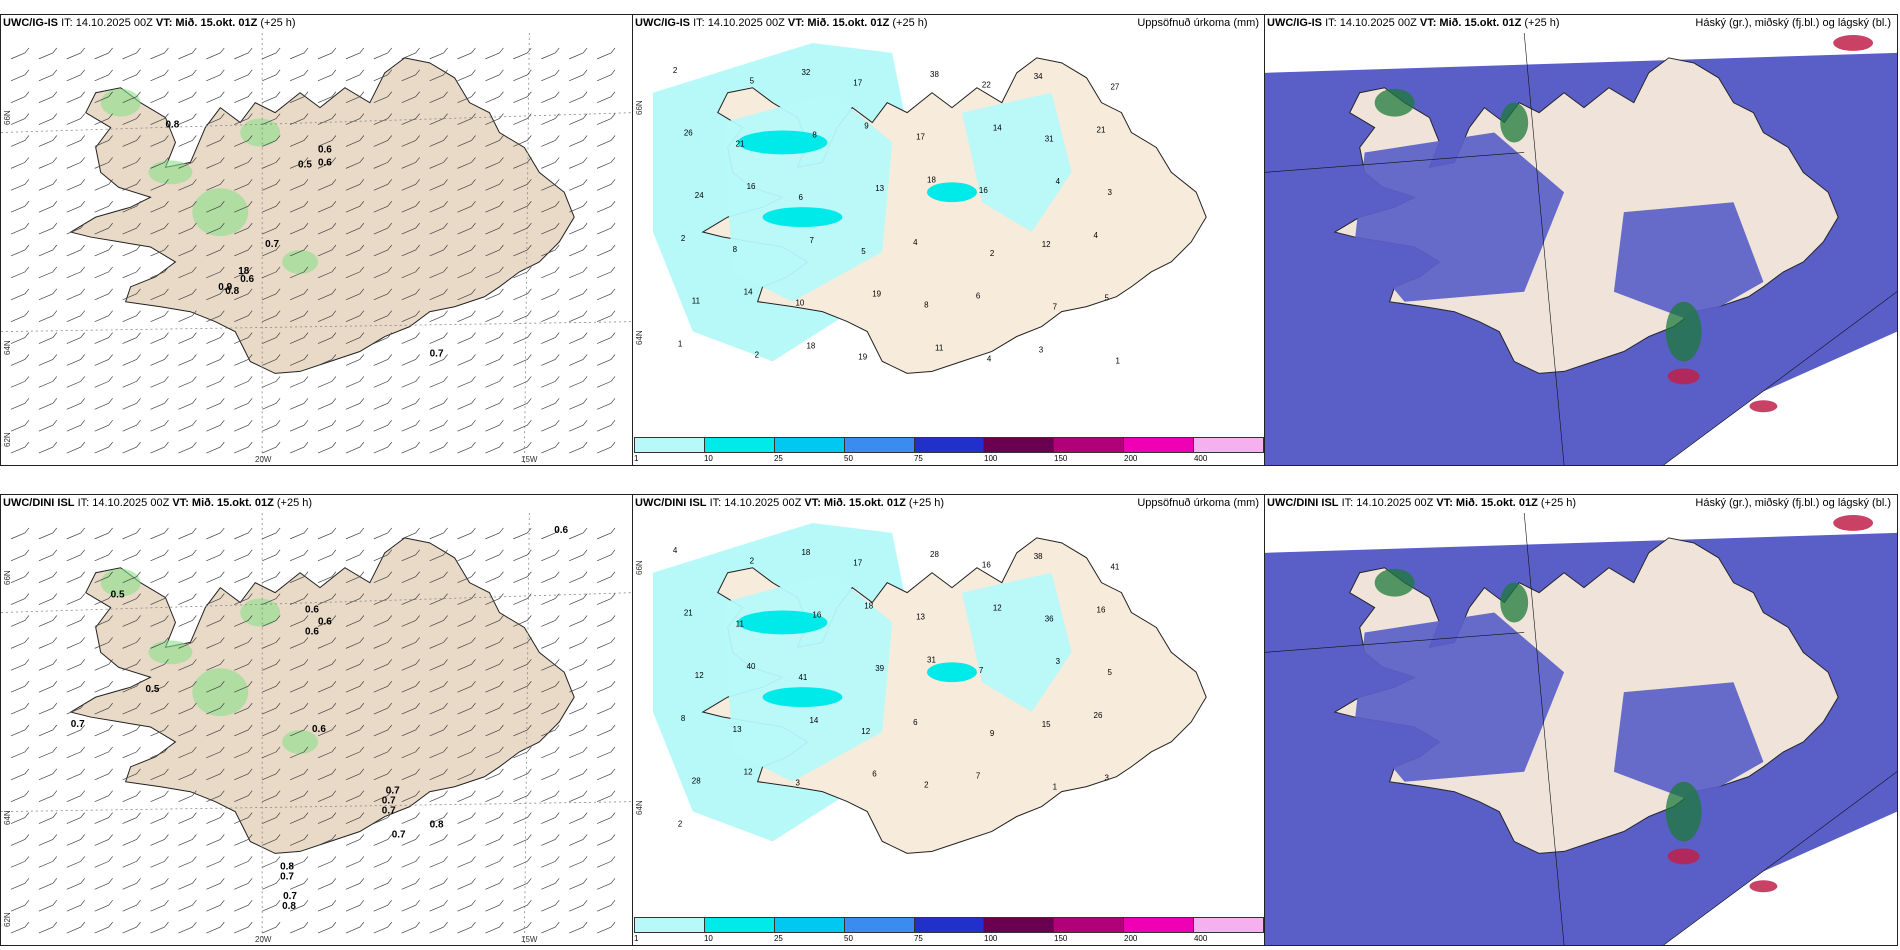 The image size is (1900, 950). Describe the element at coordinates (120, 582) in the screenshot. I see `precip-patch` at that location.